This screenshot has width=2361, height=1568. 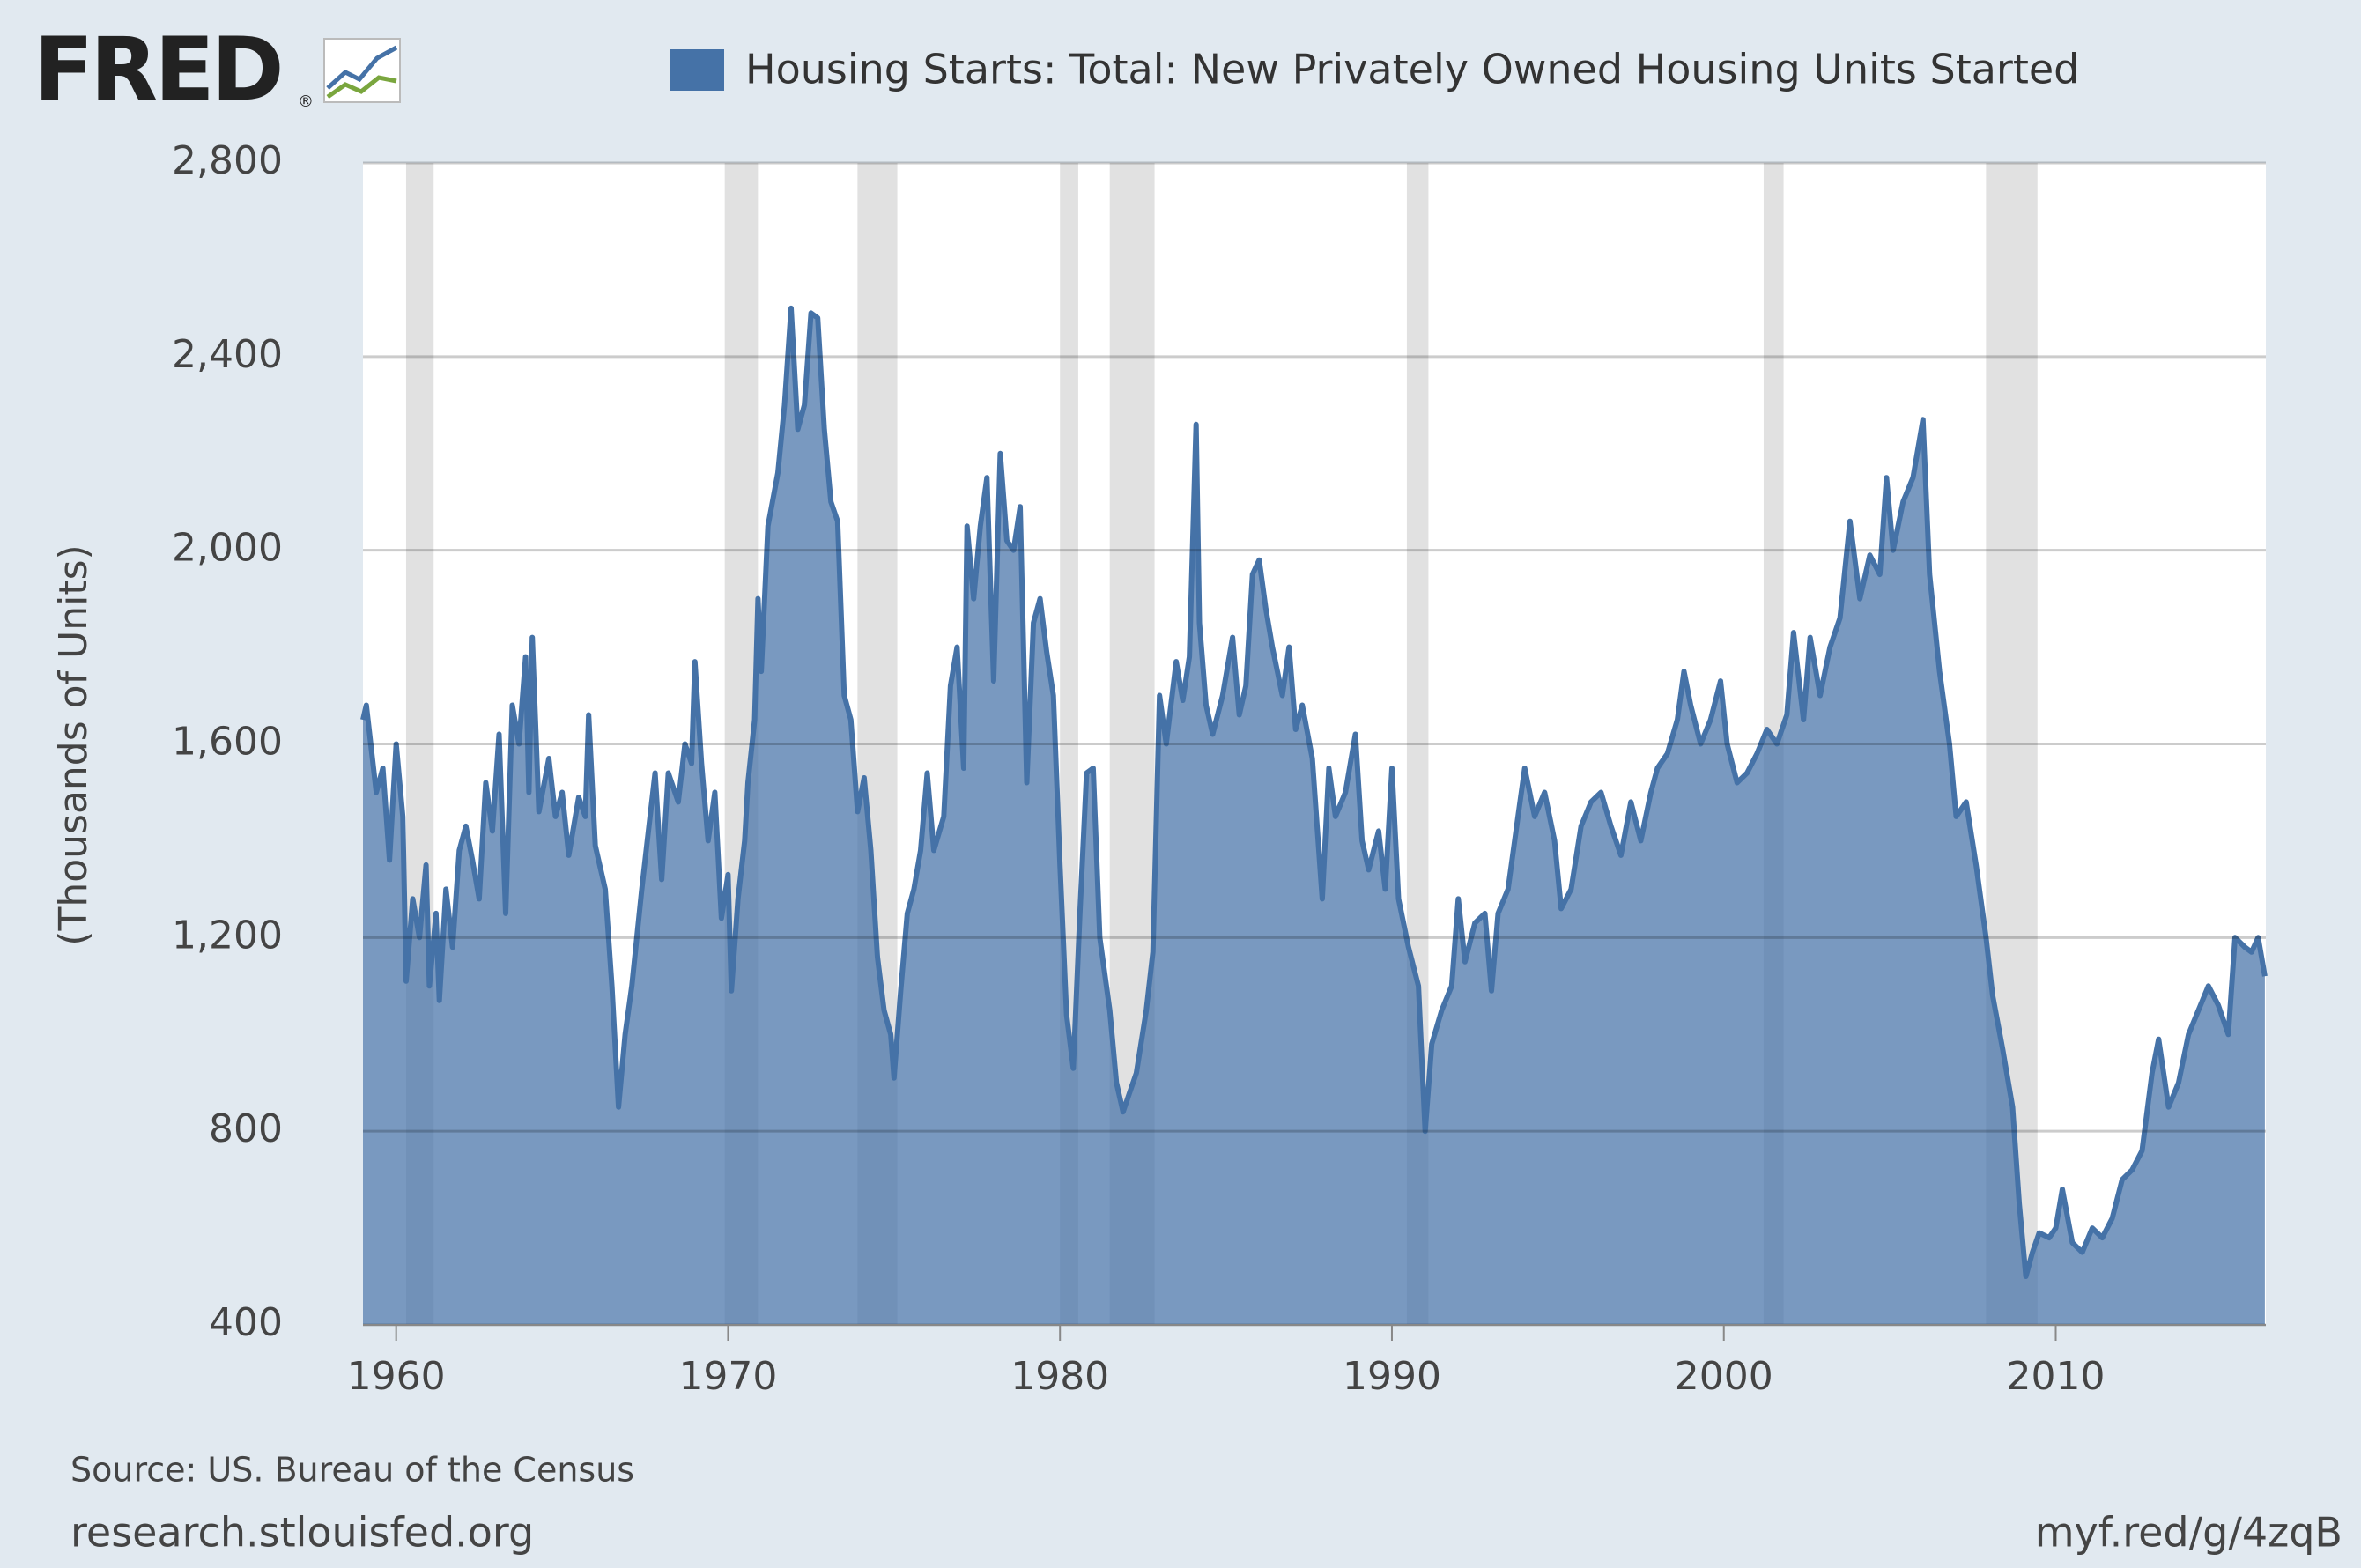 What do you see at coordinates (246, 1128) in the screenshot?
I see `y-tick-label: 800` at bounding box center [246, 1128].